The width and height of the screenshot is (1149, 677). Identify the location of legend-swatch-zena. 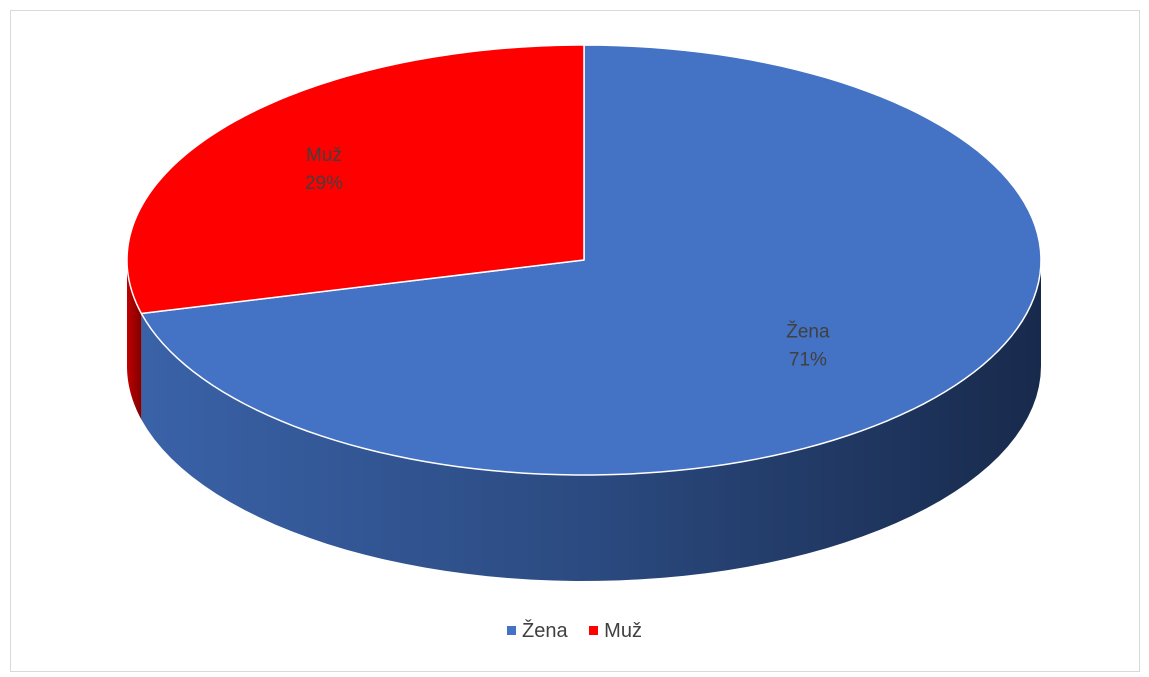
(512, 631).